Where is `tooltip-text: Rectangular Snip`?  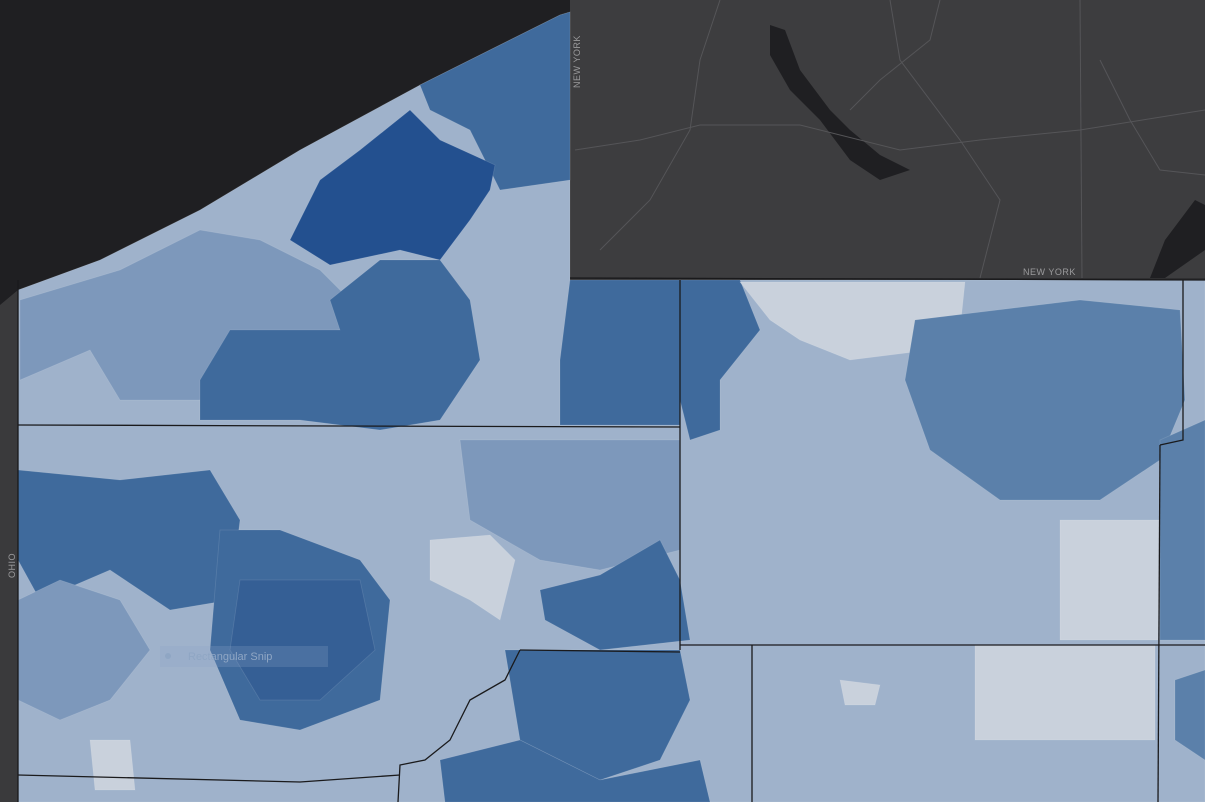 tooltip-text: Rectangular Snip is located at coordinates (230, 657).